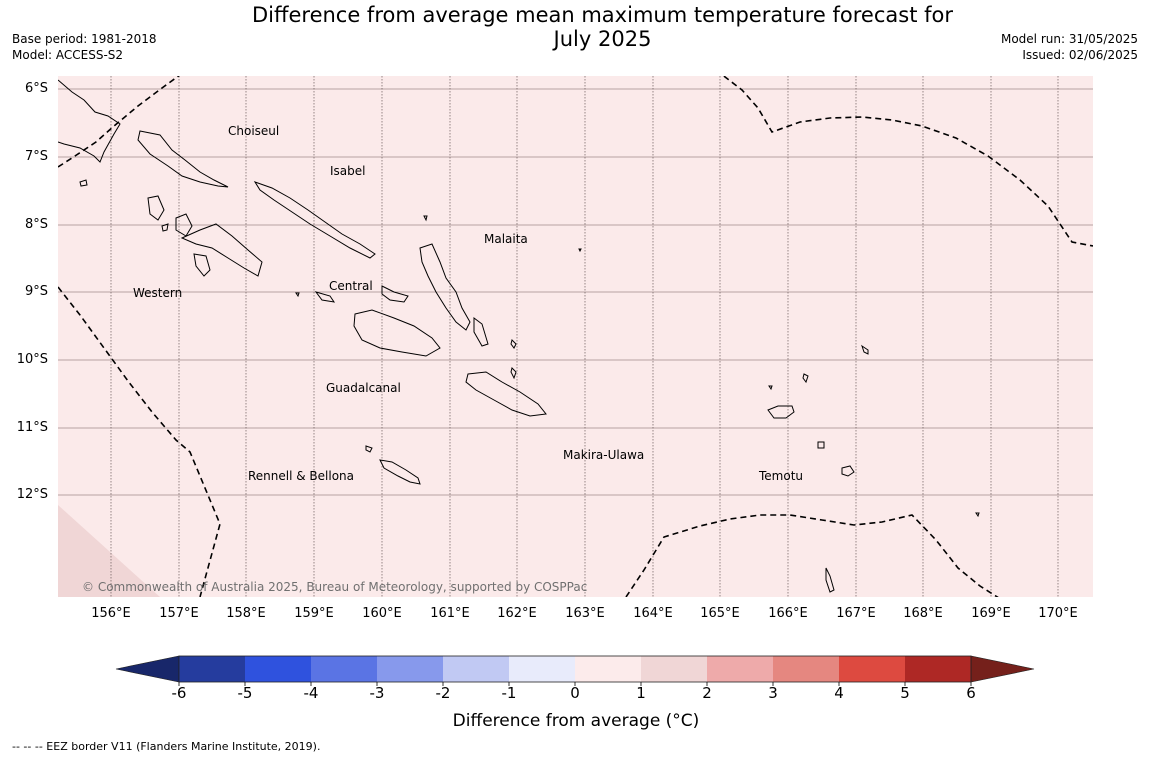 Image resolution: width=1150 pixels, height=758 pixels. I want to click on colorbar, so click(575, 670).